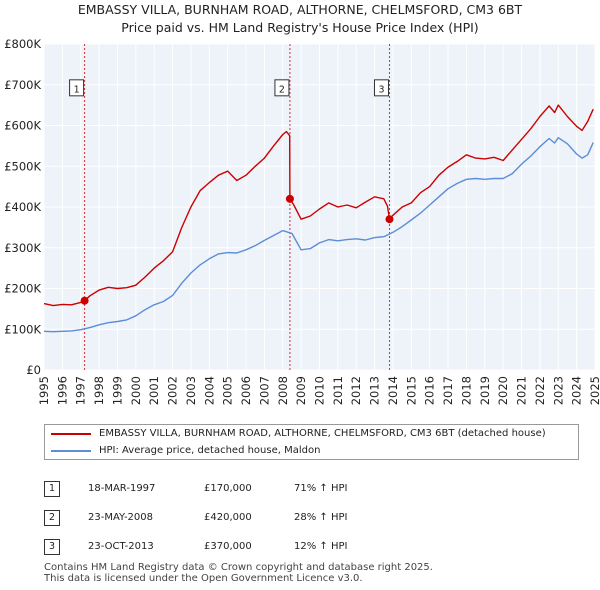 The image size is (600, 590). I want to click on legend-swatch-hpi, so click(71, 451).